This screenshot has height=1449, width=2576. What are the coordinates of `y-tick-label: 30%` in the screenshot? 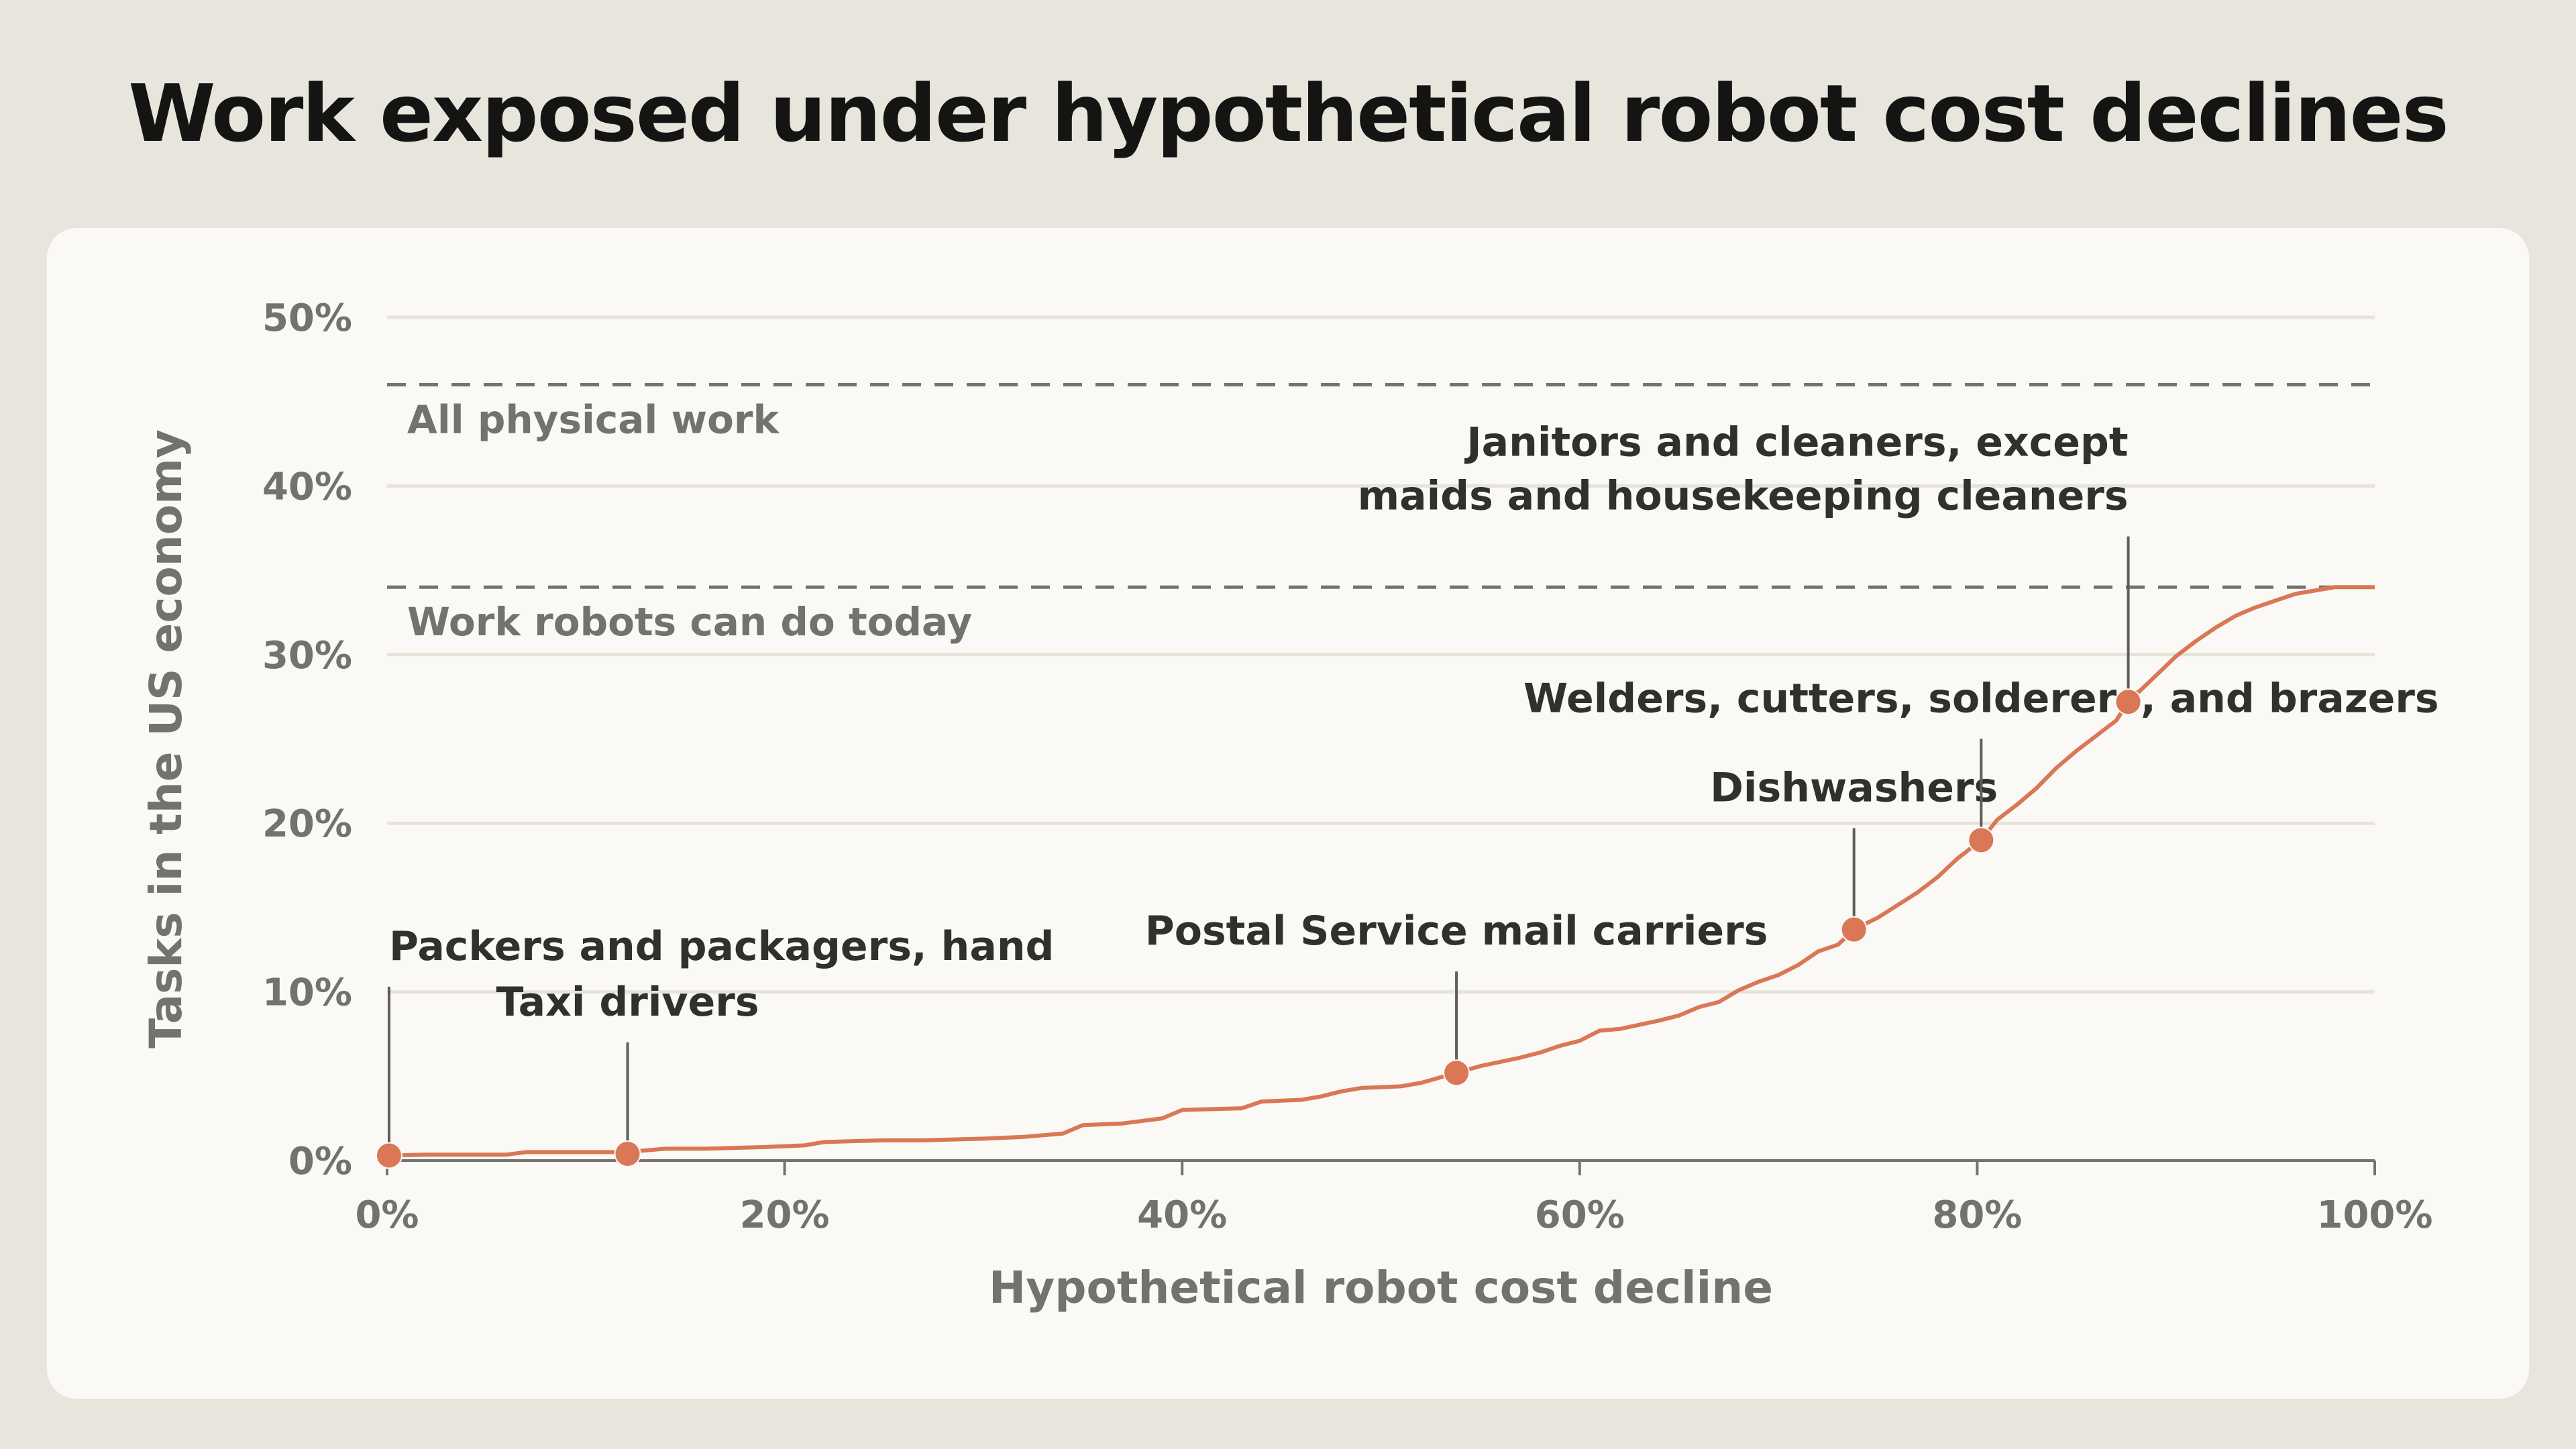 It's located at (307, 656).